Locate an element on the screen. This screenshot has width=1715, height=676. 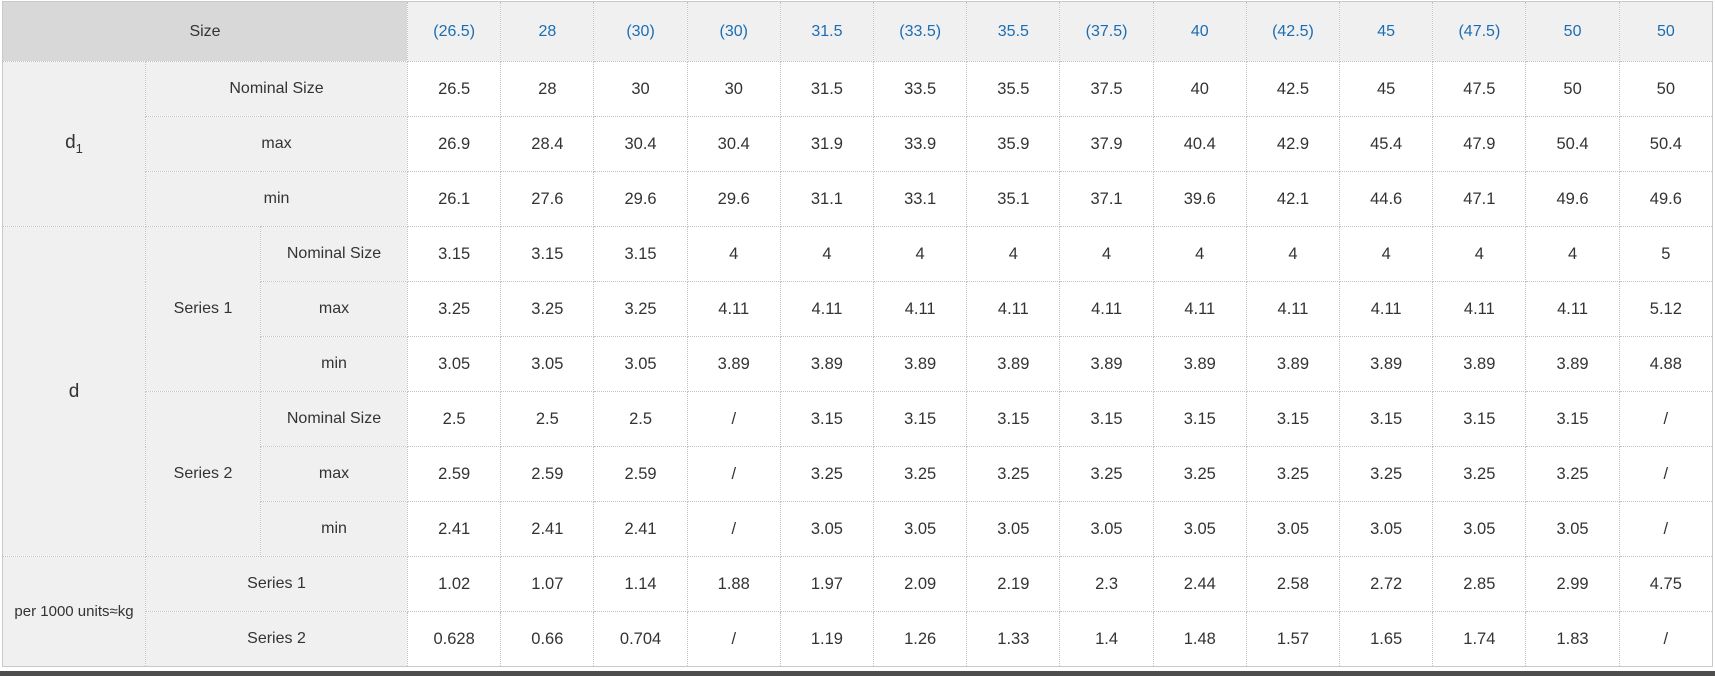
group-label-subscript: 1 is located at coordinates (79, 148).